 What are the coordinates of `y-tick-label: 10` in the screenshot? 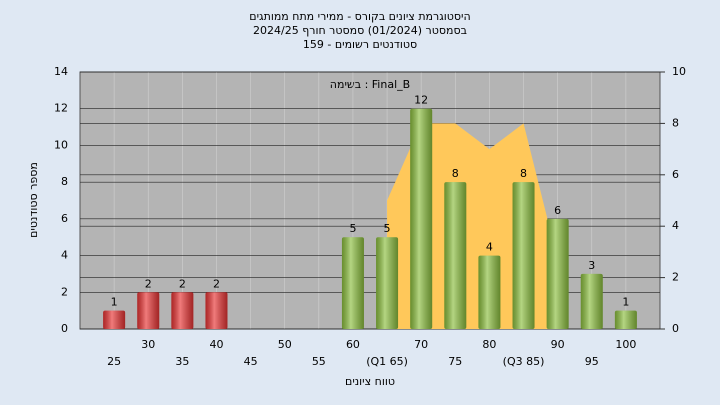 It's located at (61, 144).